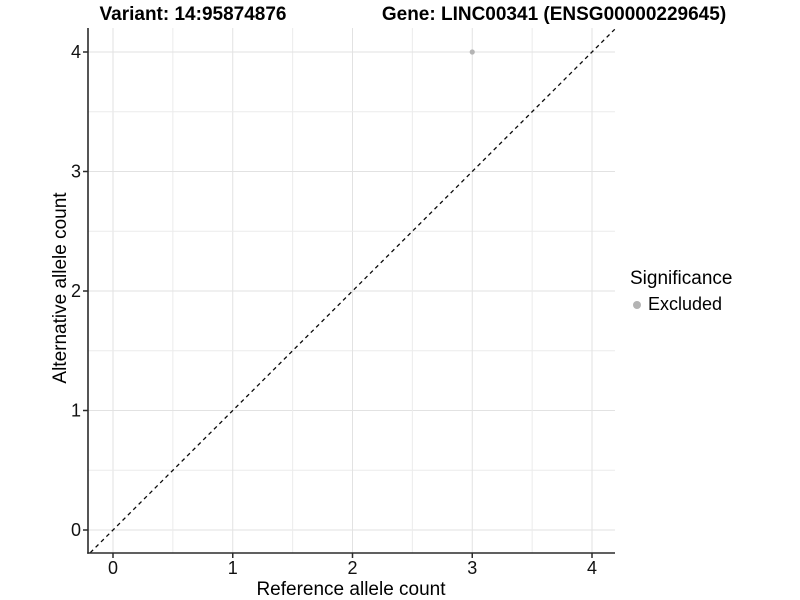 This screenshot has width=800, height=600. Describe the element at coordinates (76, 172) in the screenshot. I see `y-tick-label: 3` at that location.